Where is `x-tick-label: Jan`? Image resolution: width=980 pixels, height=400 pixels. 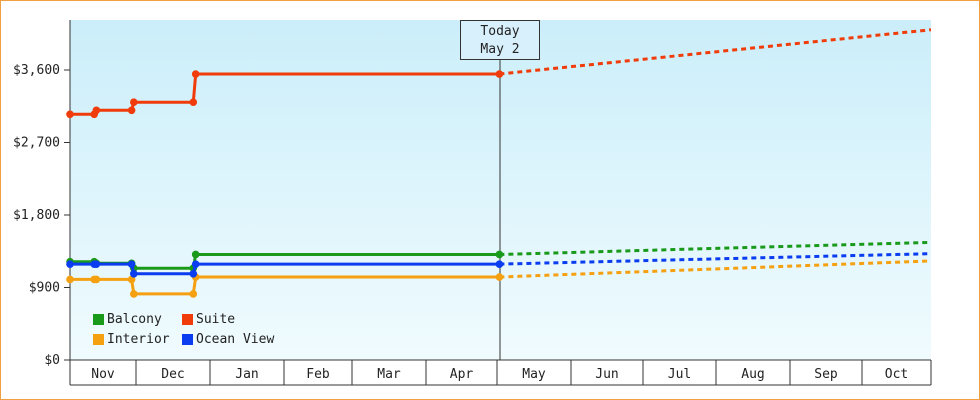
x-tick-label: Jan is located at coordinates (246, 374).